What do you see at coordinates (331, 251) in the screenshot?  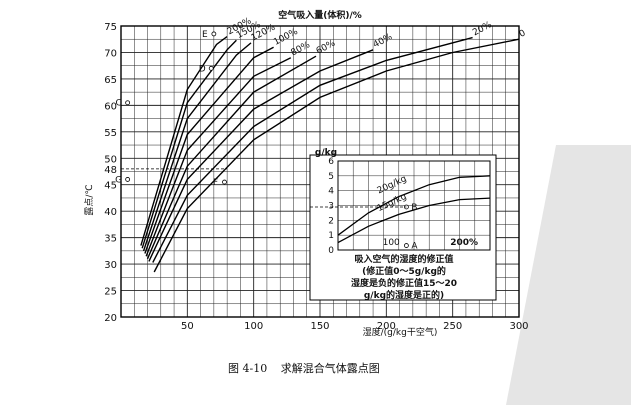 I see `inset-y-tick: 0` at bounding box center [331, 251].